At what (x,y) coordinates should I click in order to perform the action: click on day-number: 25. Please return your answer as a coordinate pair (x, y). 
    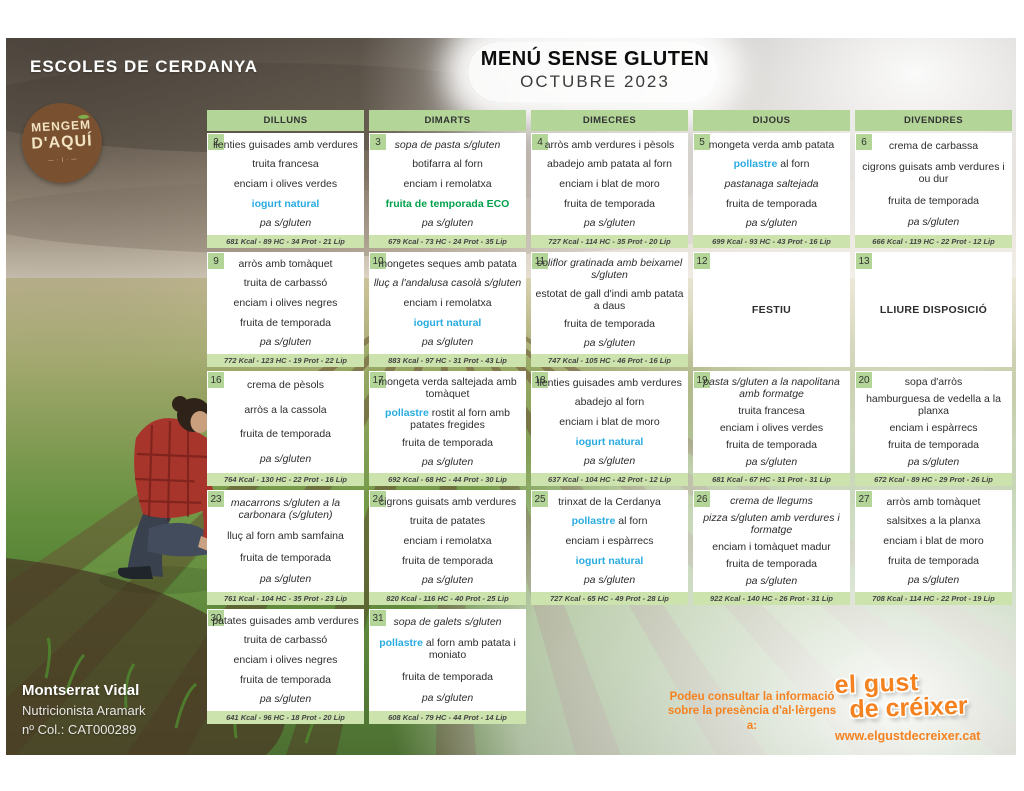
    Looking at the image, I should click on (540, 499).